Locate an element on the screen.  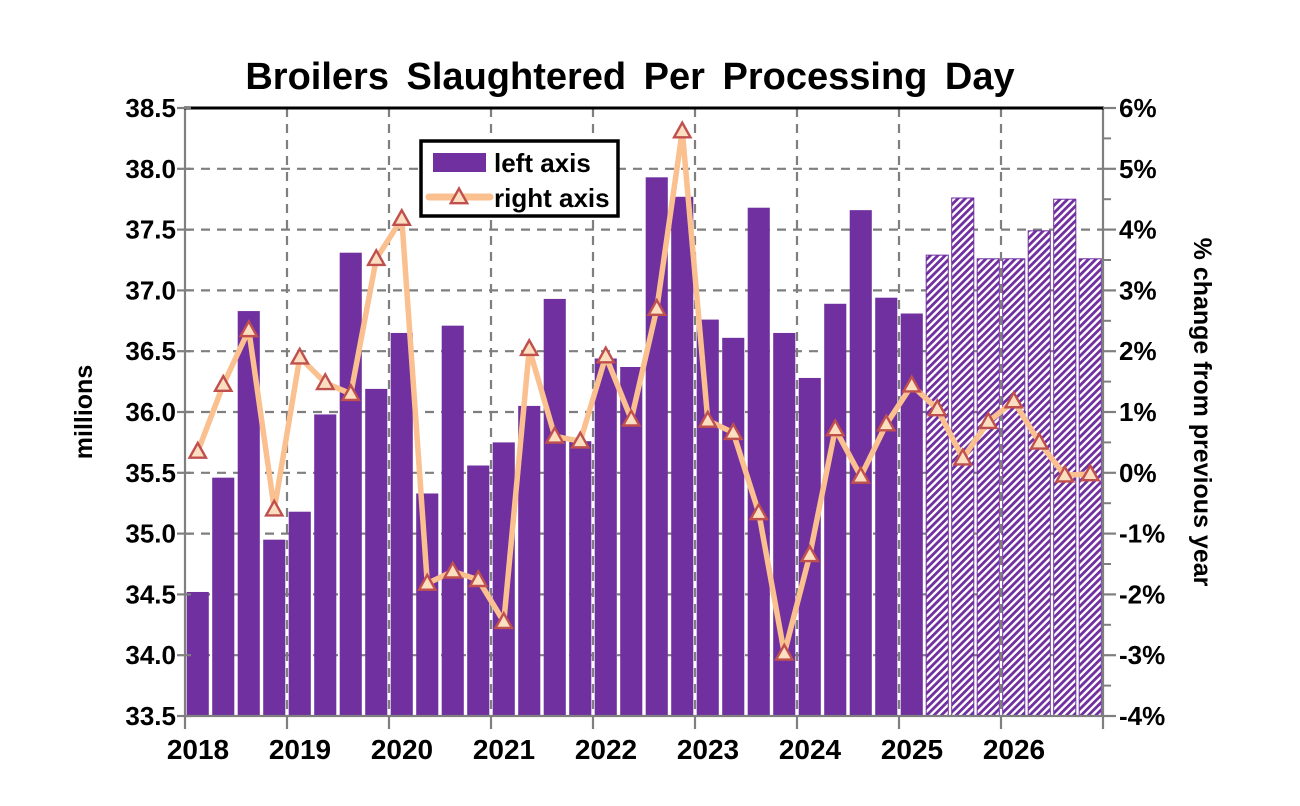
left-tick-label: 36.0 is located at coordinates (150, 412).